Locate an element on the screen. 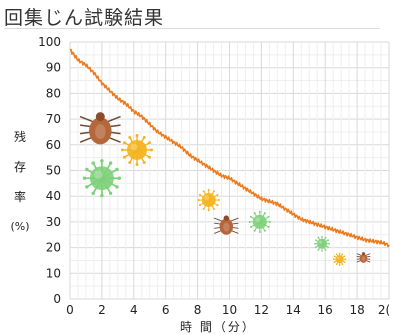 The width and height of the screenshot is (394, 335). chart-title: 回集じん試験結果 is located at coordinates (84, 18).